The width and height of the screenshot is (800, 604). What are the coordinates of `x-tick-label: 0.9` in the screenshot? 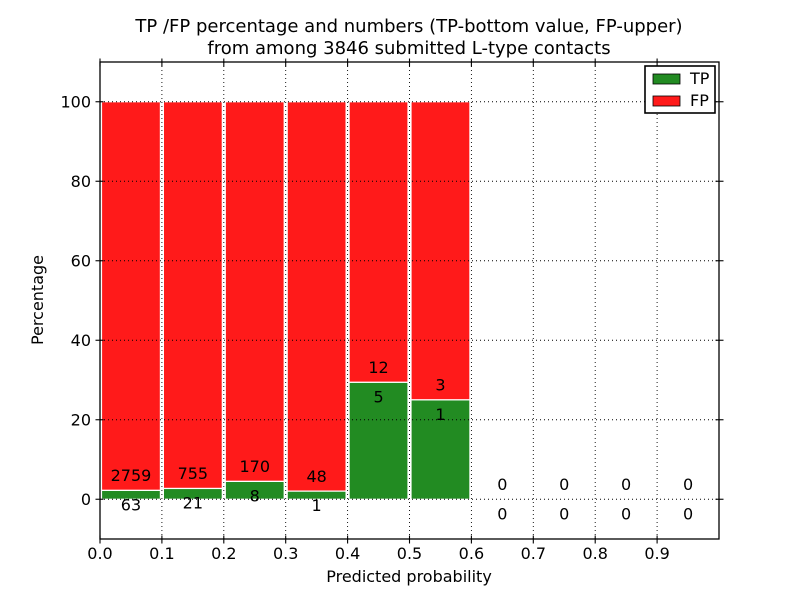 It's located at (656, 553).